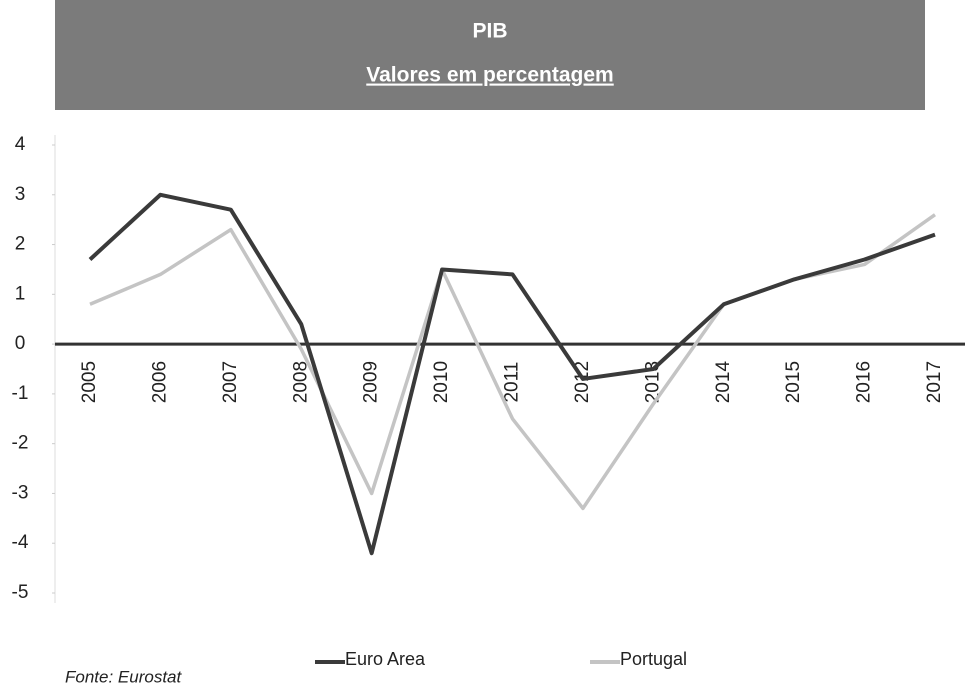  I want to click on header-band, so click(490, 55).